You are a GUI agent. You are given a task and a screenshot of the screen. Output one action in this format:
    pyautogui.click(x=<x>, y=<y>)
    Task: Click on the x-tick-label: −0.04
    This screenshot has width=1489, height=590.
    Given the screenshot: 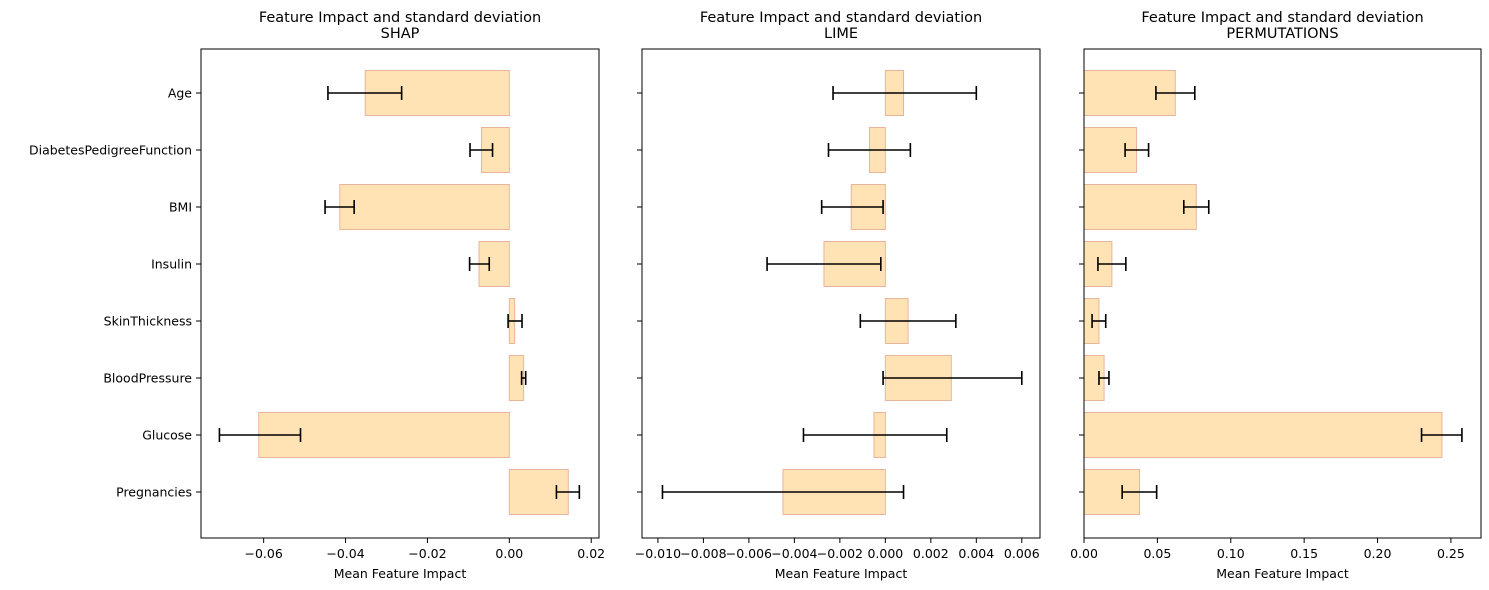 What is the action you would take?
    pyautogui.click(x=345, y=553)
    